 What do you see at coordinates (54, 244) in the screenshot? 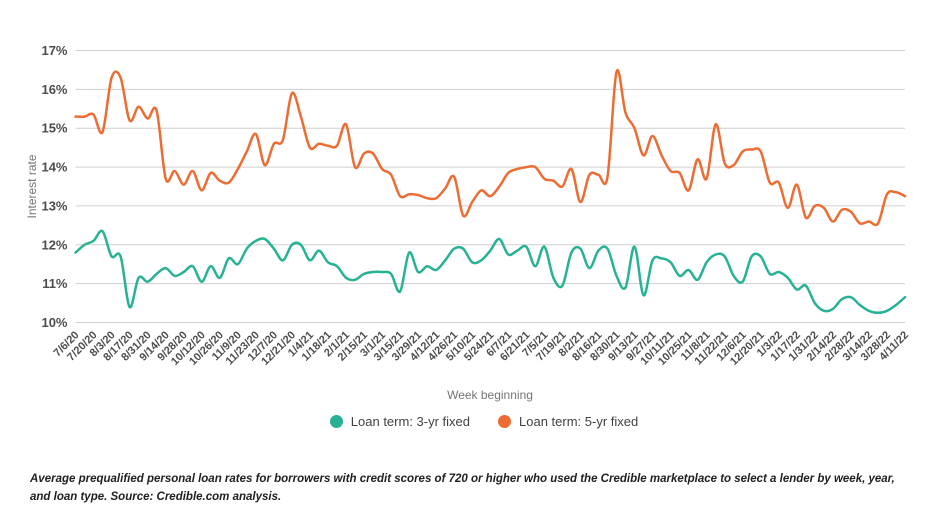
I see `y-tick-label: 12%` at bounding box center [54, 244].